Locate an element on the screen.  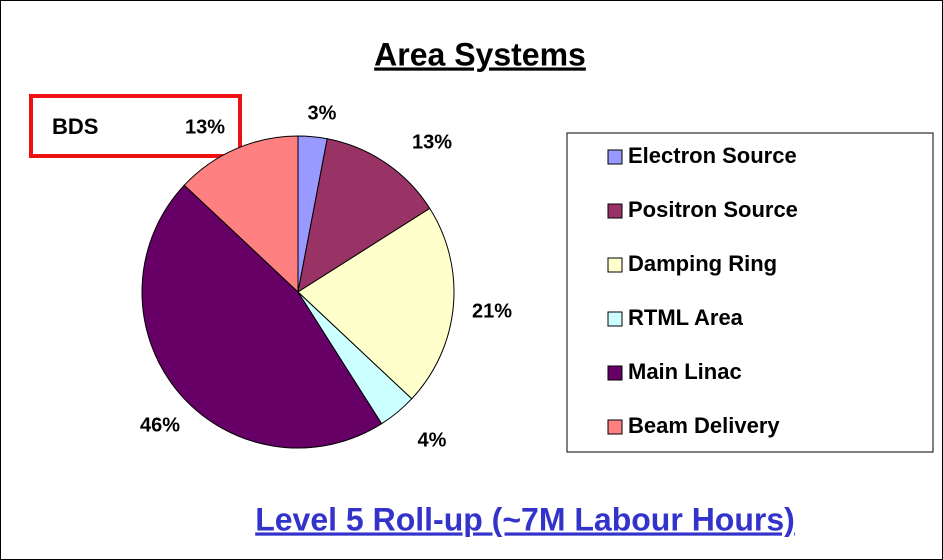
legend-label: Damping Ring is located at coordinates (702, 263).